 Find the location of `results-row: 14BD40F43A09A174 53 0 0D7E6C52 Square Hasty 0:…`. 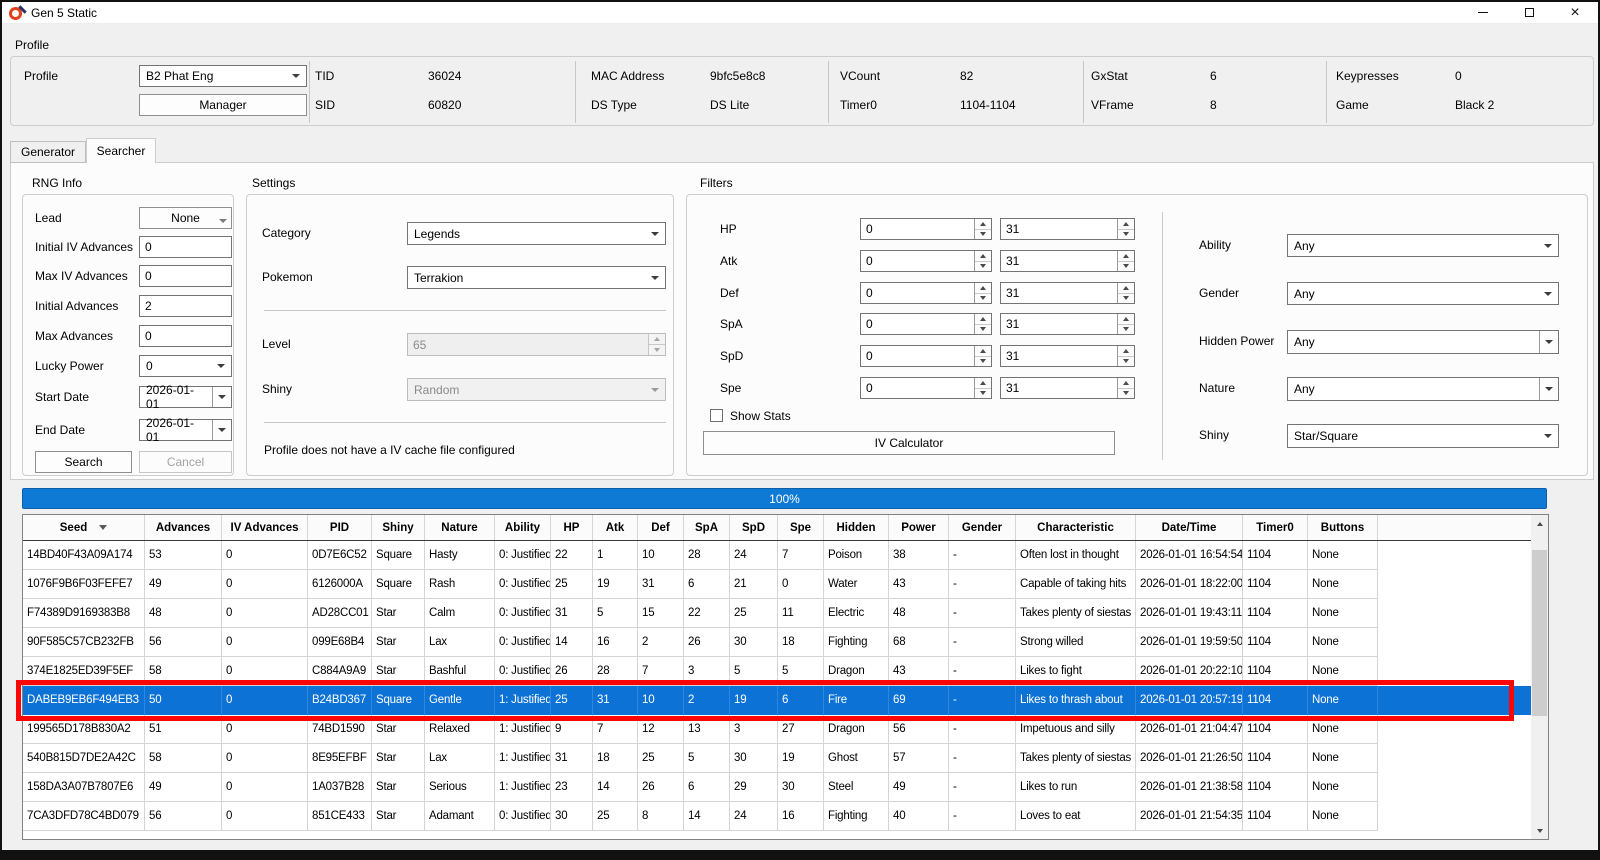

results-row: 14BD40F43A09A174 53 0 0D7E6C52 Square Hasty 0:… is located at coordinates (777, 555).